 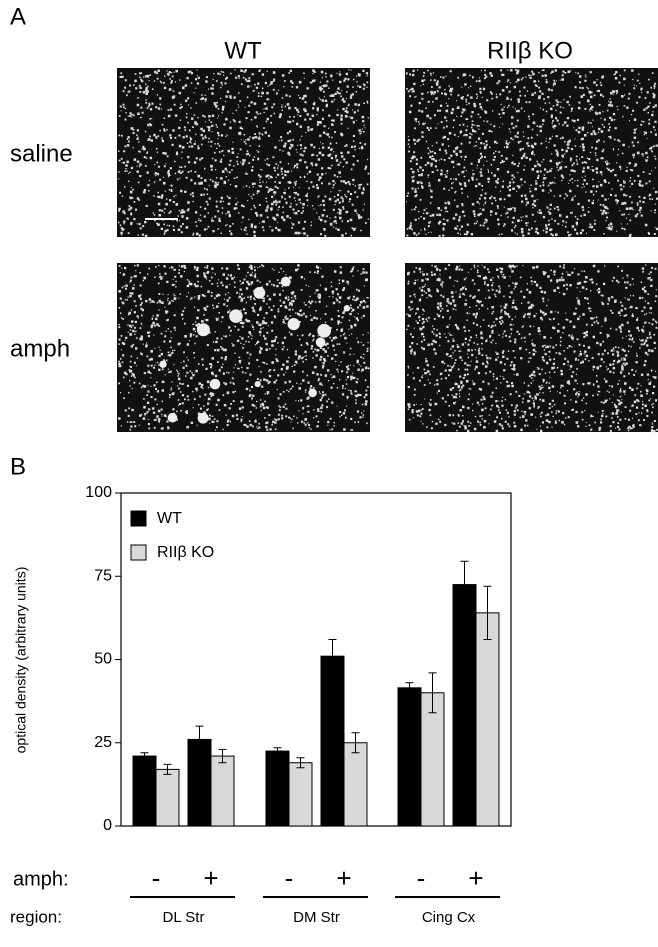 What do you see at coordinates (169, 518) in the screenshot?
I see `legend-label: WT` at bounding box center [169, 518].